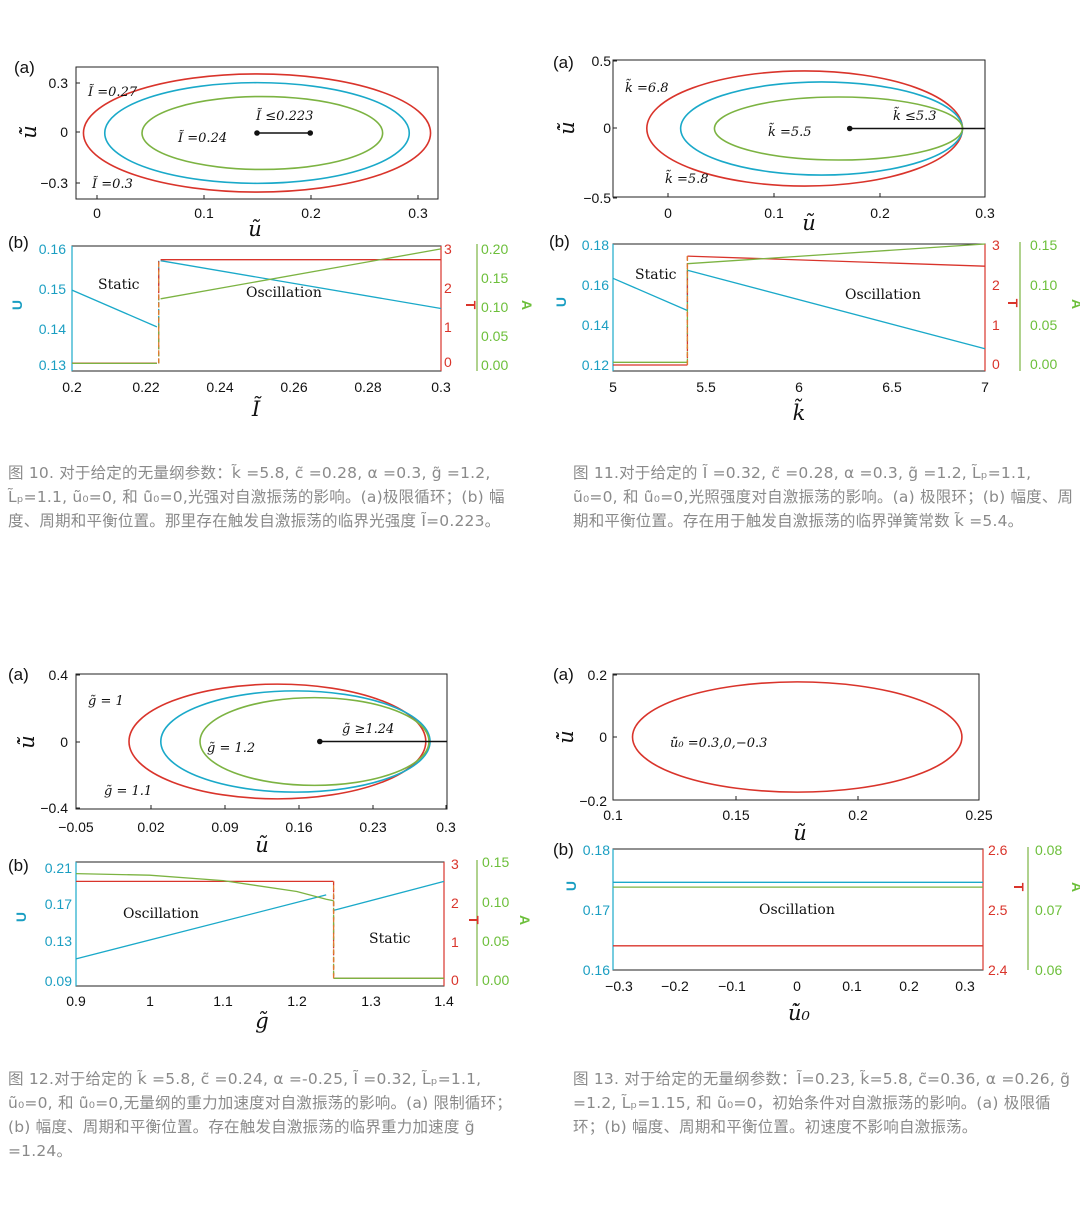 The image size is (1080, 1212). I want to click on fig13a-xtick: 0.15, so click(735, 815).